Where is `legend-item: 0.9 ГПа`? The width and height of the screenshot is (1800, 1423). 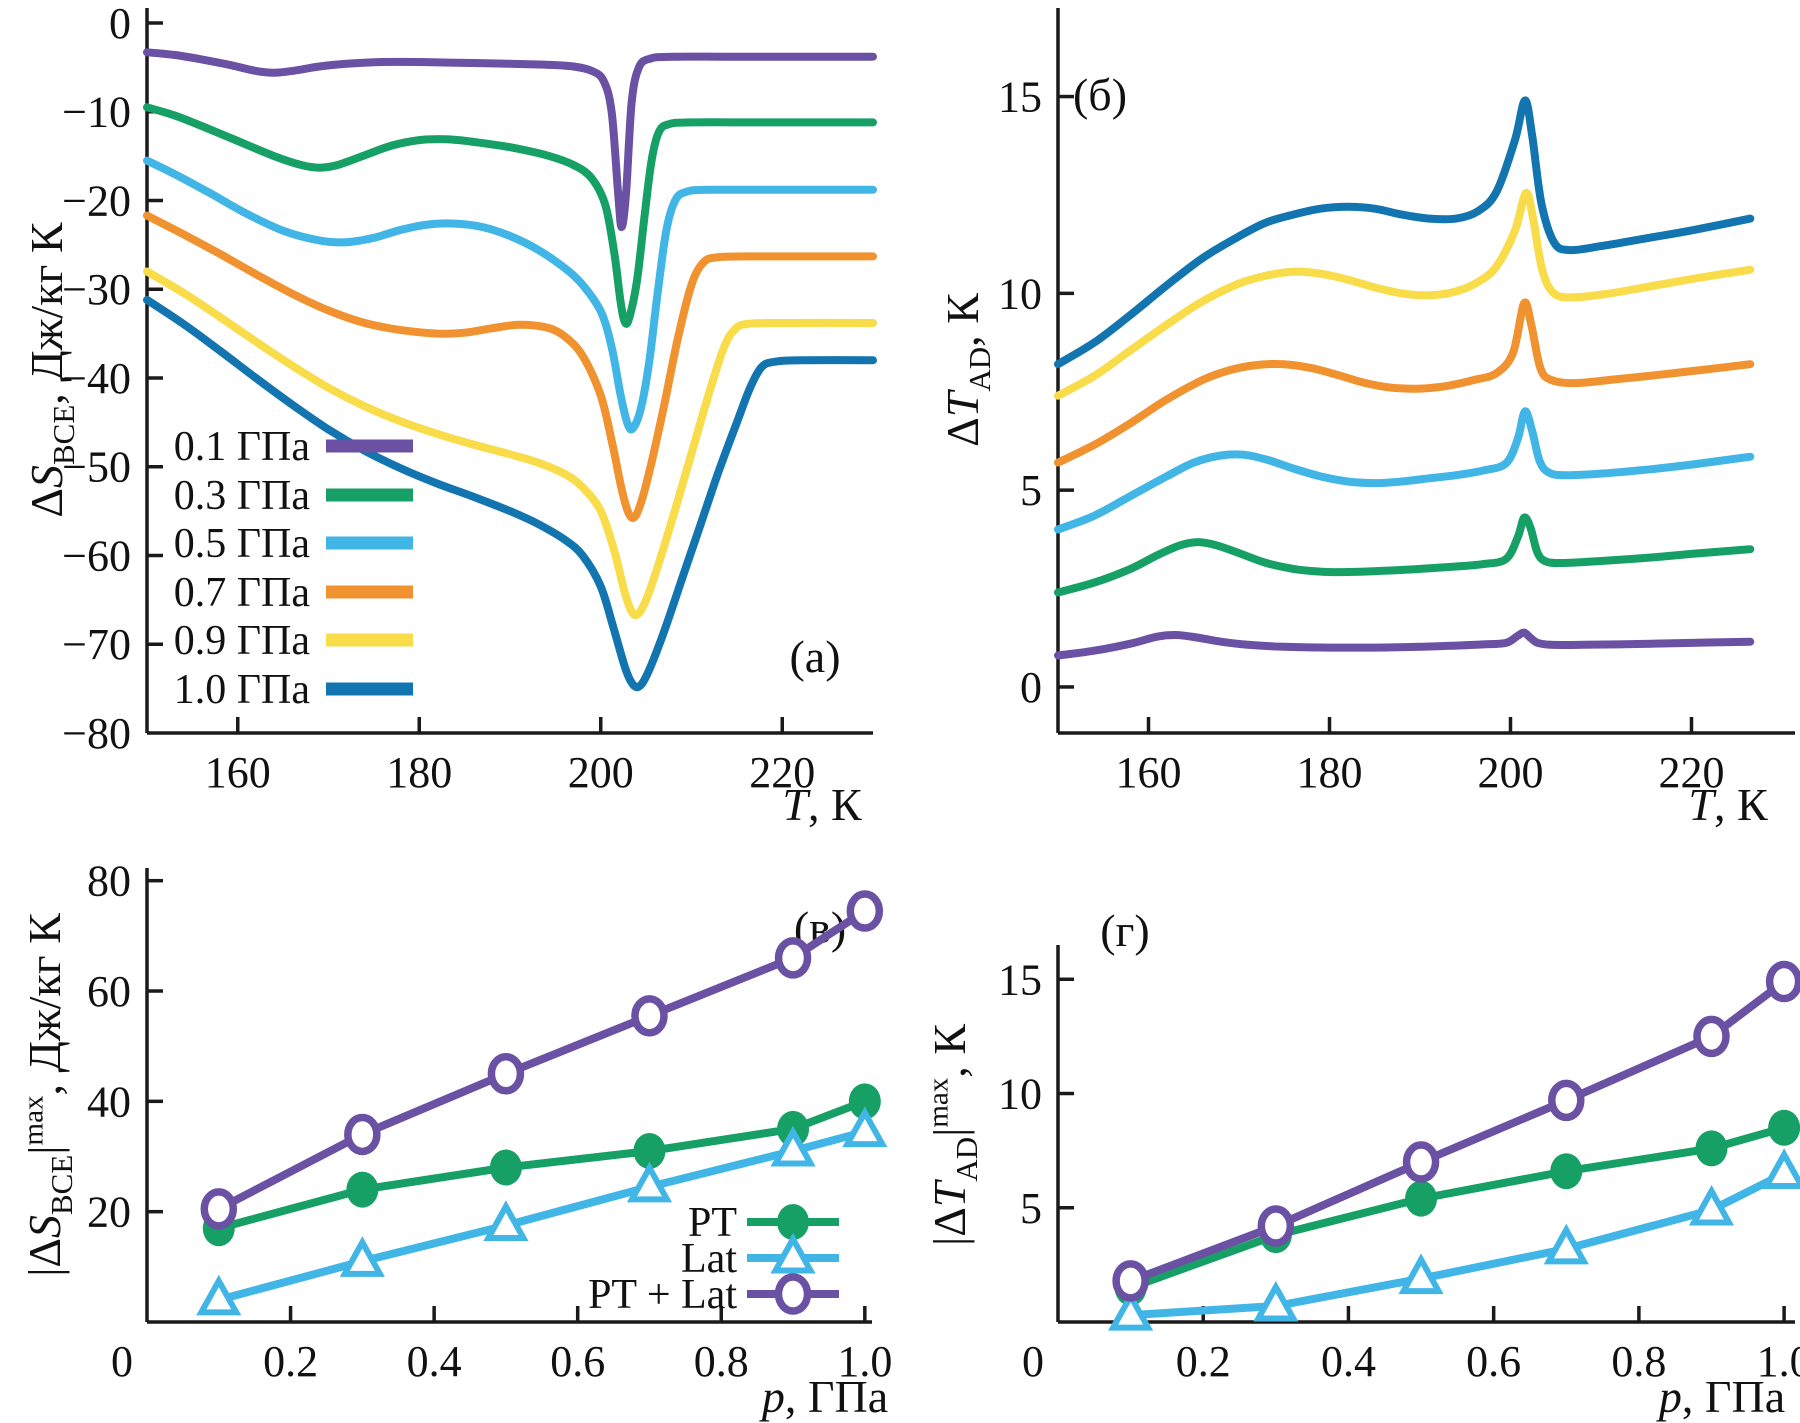 legend-item: 0.9 ГПа is located at coordinates (293, 641).